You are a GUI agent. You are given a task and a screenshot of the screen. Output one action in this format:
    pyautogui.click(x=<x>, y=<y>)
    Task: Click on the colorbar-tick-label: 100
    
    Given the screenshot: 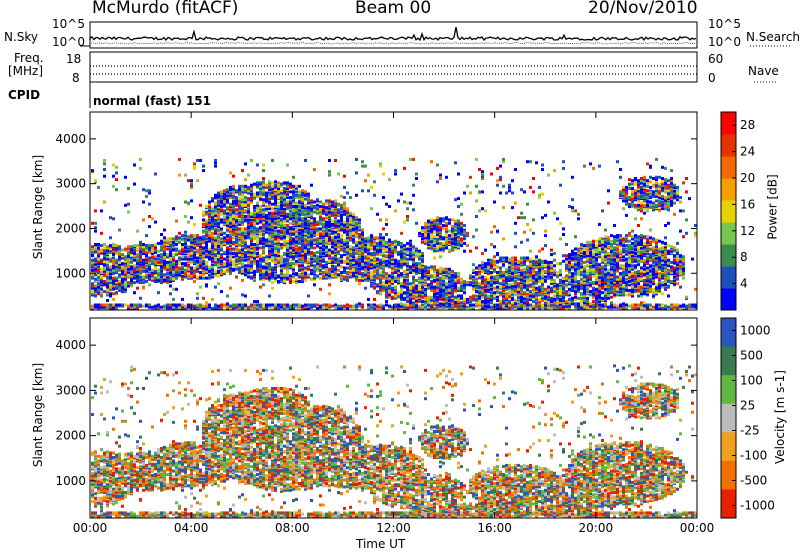 What is the action you would take?
    pyautogui.click(x=751, y=381)
    